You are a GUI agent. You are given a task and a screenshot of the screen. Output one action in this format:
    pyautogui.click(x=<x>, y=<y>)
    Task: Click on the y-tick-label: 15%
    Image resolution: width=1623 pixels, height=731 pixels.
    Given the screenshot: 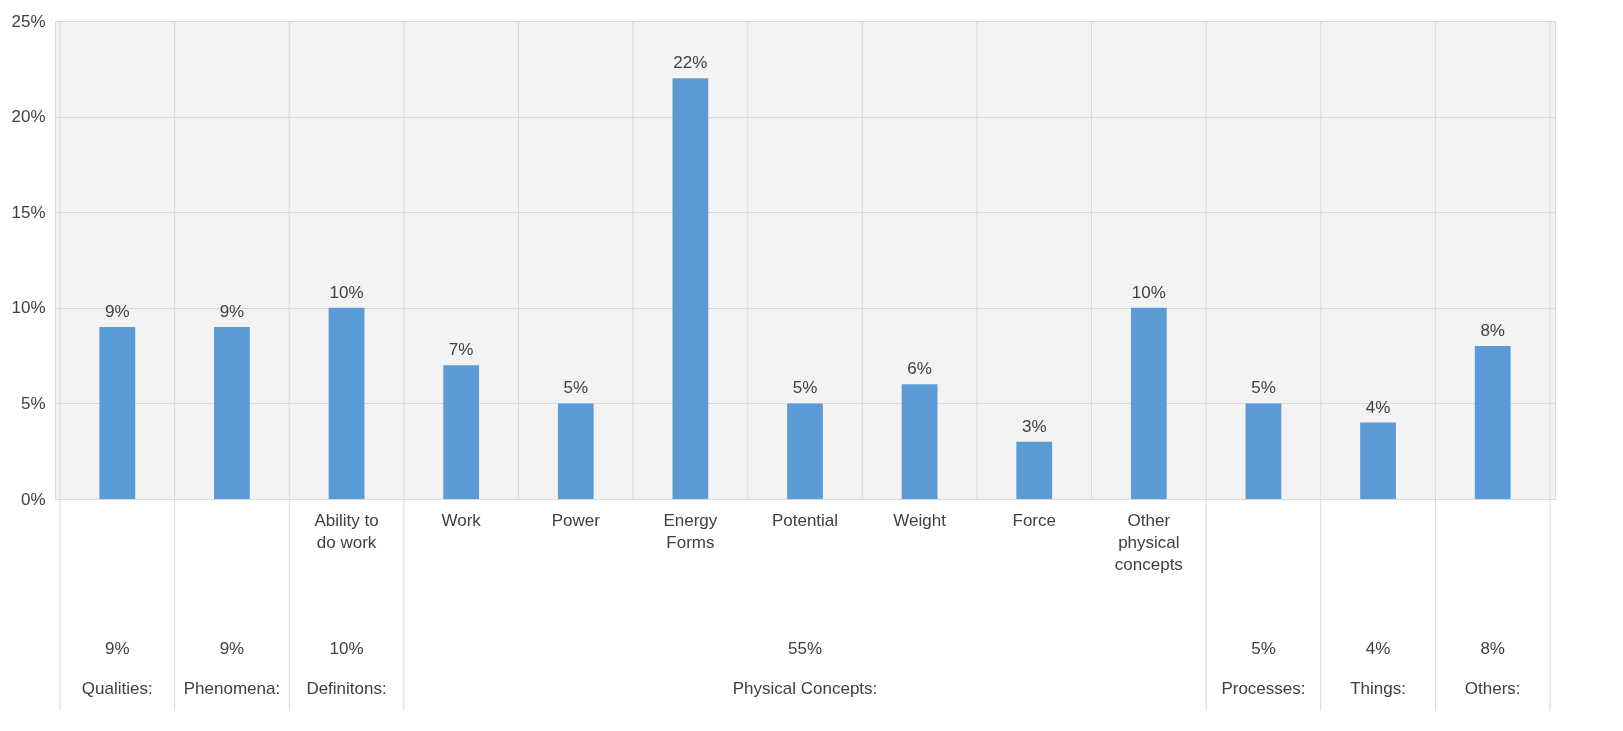 What is the action you would take?
    pyautogui.click(x=28, y=212)
    